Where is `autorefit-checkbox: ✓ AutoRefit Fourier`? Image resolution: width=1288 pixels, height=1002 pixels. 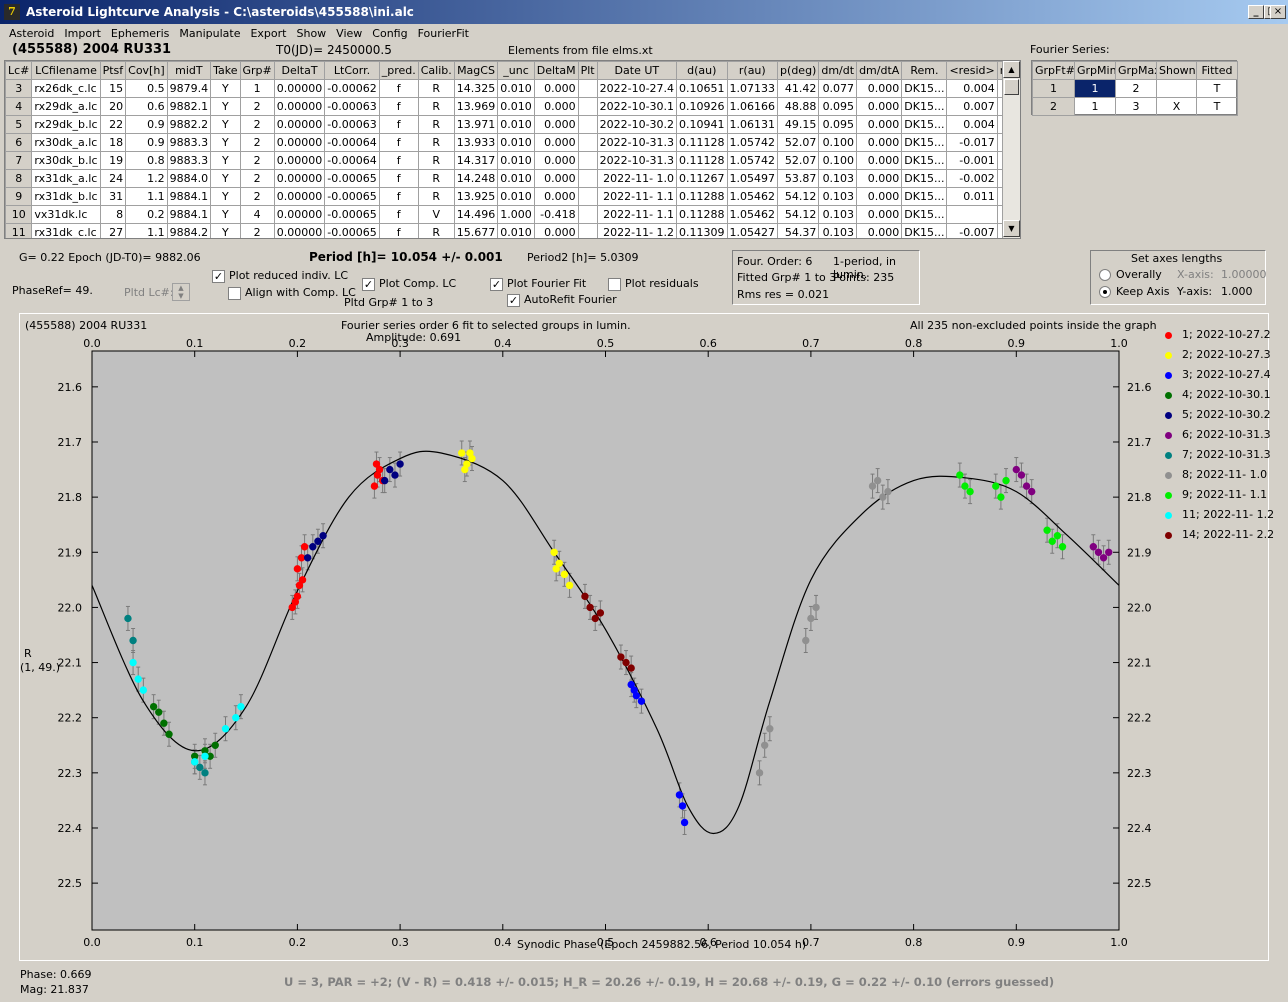 autorefit-checkbox: ✓ AutoRefit Fourier is located at coordinates (562, 300).